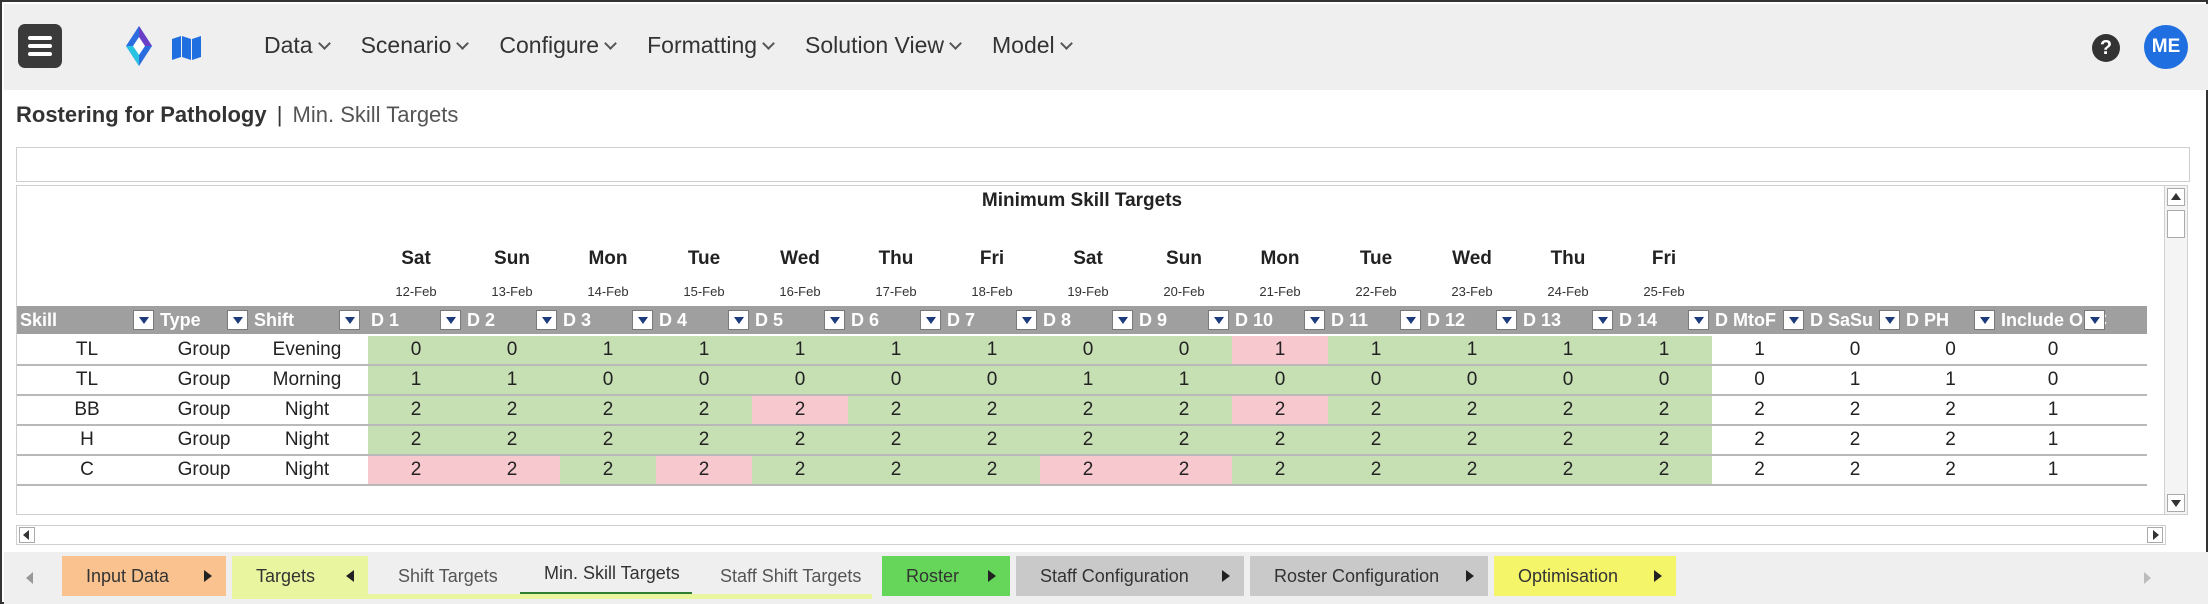 This screenshot has width=2208, height=604. What do you see at coordinates (1032, 45) in the screenshot?
I see `nav-model: Model` at bounding box center [1032, 45].